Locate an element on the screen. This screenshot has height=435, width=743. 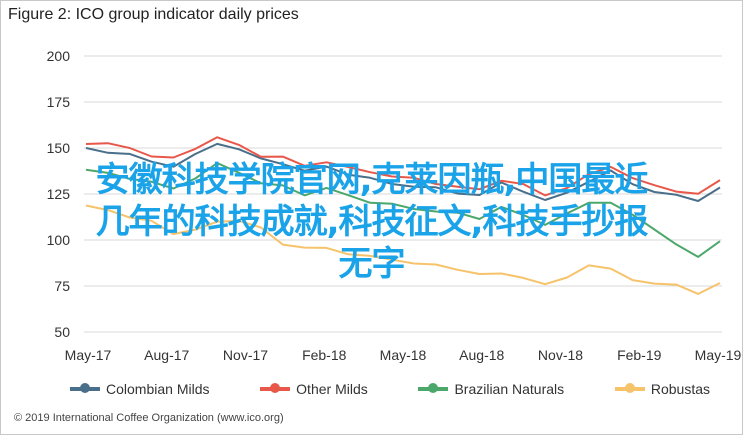
x-tick-label: Feb-19 is located at coordinates (639, 355).